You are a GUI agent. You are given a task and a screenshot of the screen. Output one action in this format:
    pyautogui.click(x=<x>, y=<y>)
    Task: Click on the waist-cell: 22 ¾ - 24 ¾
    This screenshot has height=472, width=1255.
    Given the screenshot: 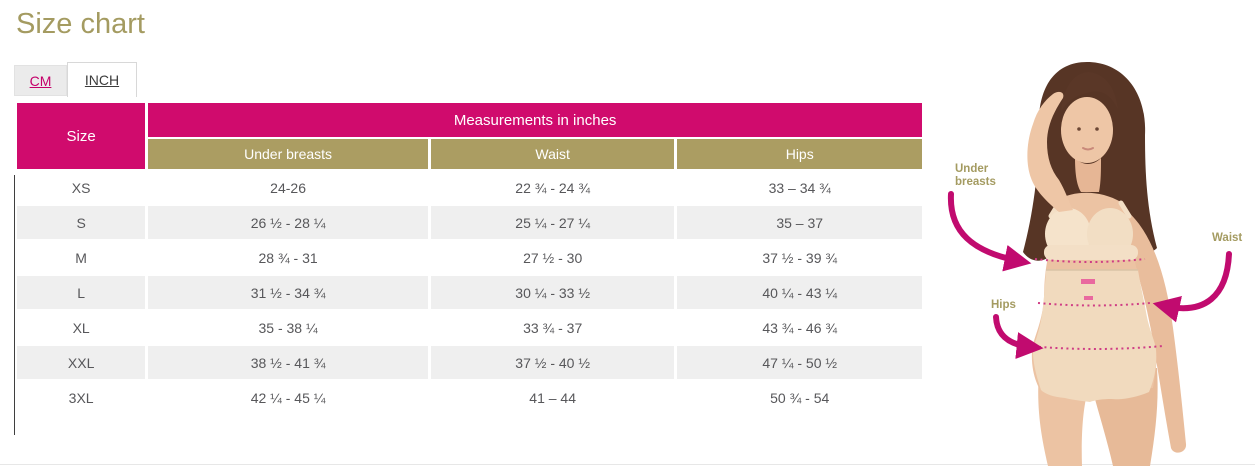 What is the action you would take?
    pyautogui.click(x=552, y=187)
    